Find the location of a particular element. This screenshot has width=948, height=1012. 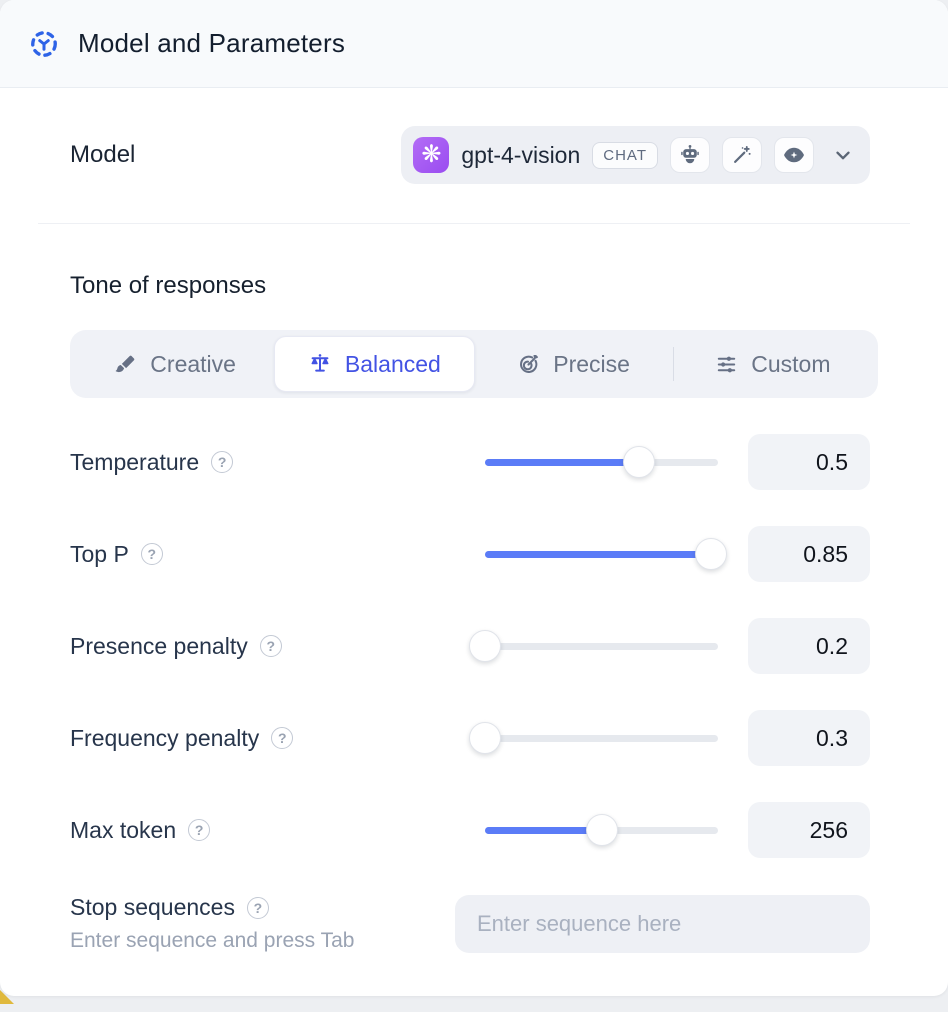

frequency-penalty-value: 0.3 is located at coordinates (809, 738).